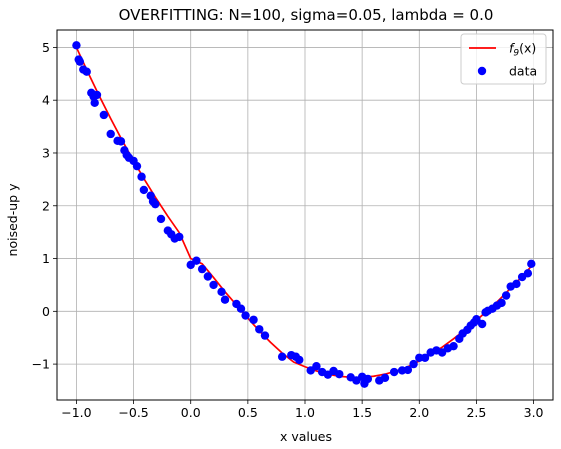  What do you see at coordinates (362, 412) in the screenshot?
I see `x-tick-label: 1.5` at bounding box center [362, 412].